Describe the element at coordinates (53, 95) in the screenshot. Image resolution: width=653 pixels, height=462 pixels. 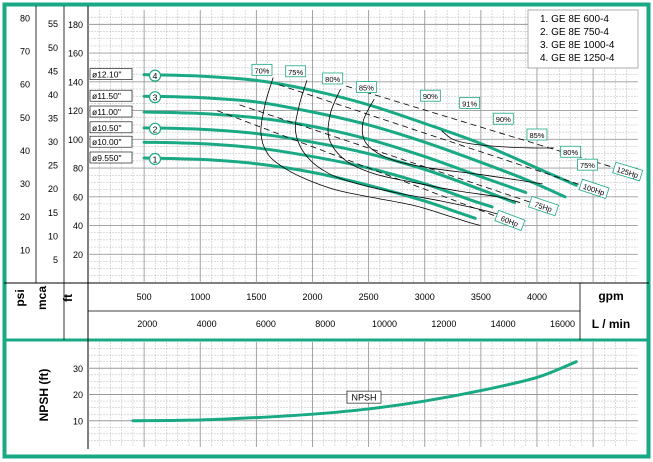
I see `mca-tick-label: 40` at that location.